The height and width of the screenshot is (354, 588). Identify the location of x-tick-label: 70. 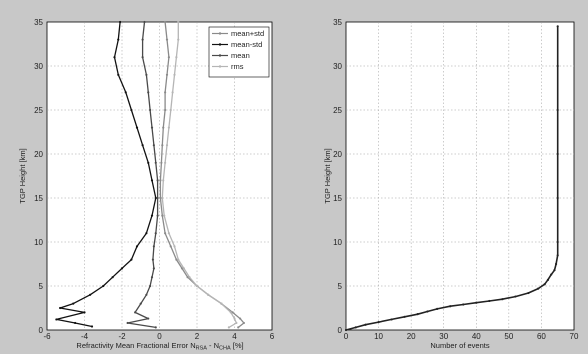
(574, 336).